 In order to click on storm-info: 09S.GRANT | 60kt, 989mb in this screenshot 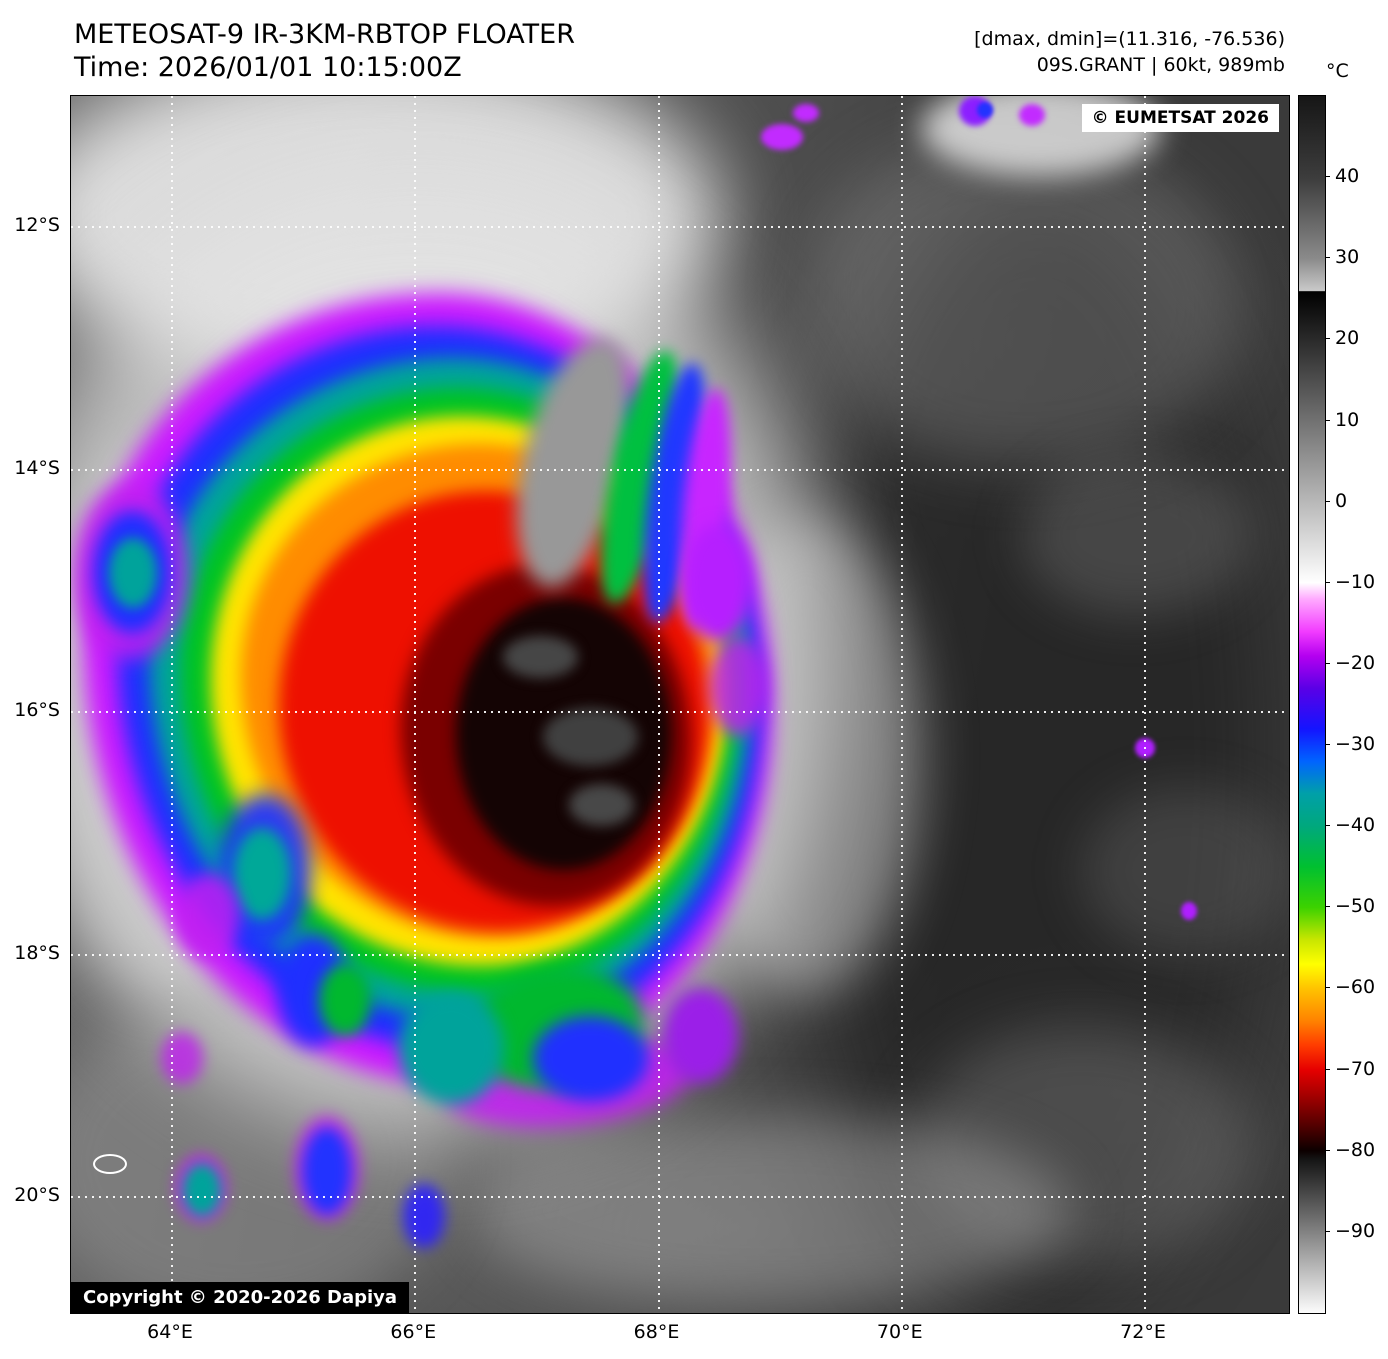, I will do `click(1160, 65)`.